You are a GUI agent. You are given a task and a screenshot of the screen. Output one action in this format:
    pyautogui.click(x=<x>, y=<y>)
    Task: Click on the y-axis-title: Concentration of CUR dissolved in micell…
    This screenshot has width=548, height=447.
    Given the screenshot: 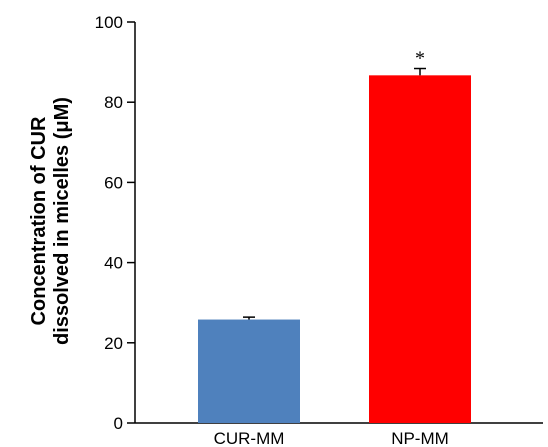 What is the action you would take?
    pyautogui.click(x=50, y=221)
    